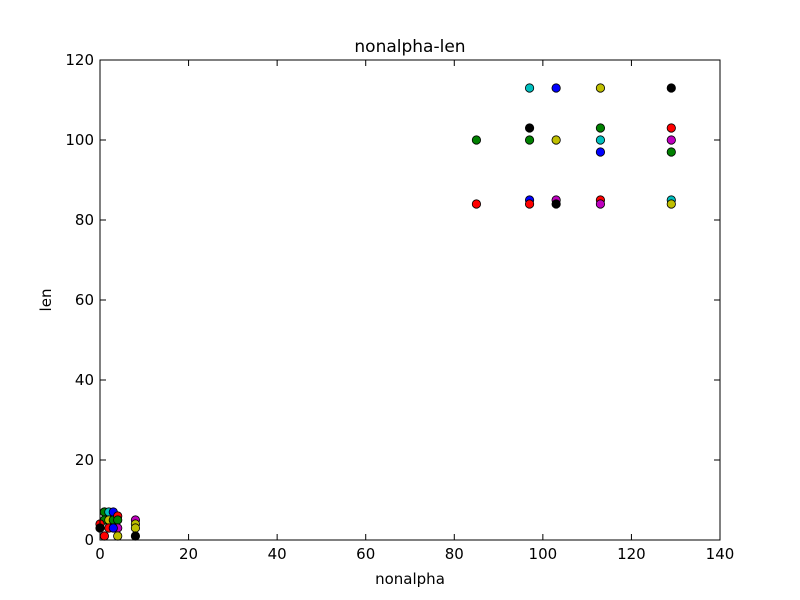 This screenshot has width=800, height=600. Describe the element at coordinates (409, 47) in the screenshot. I see `chart-title: nonalpha-len` at that location.